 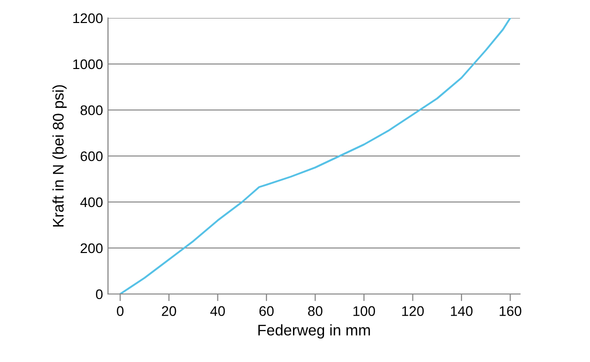 What do you see at coordinates (217, 311) in the screenshot?
I see `x-tick-label: 40` at bounding box center [217, 311].